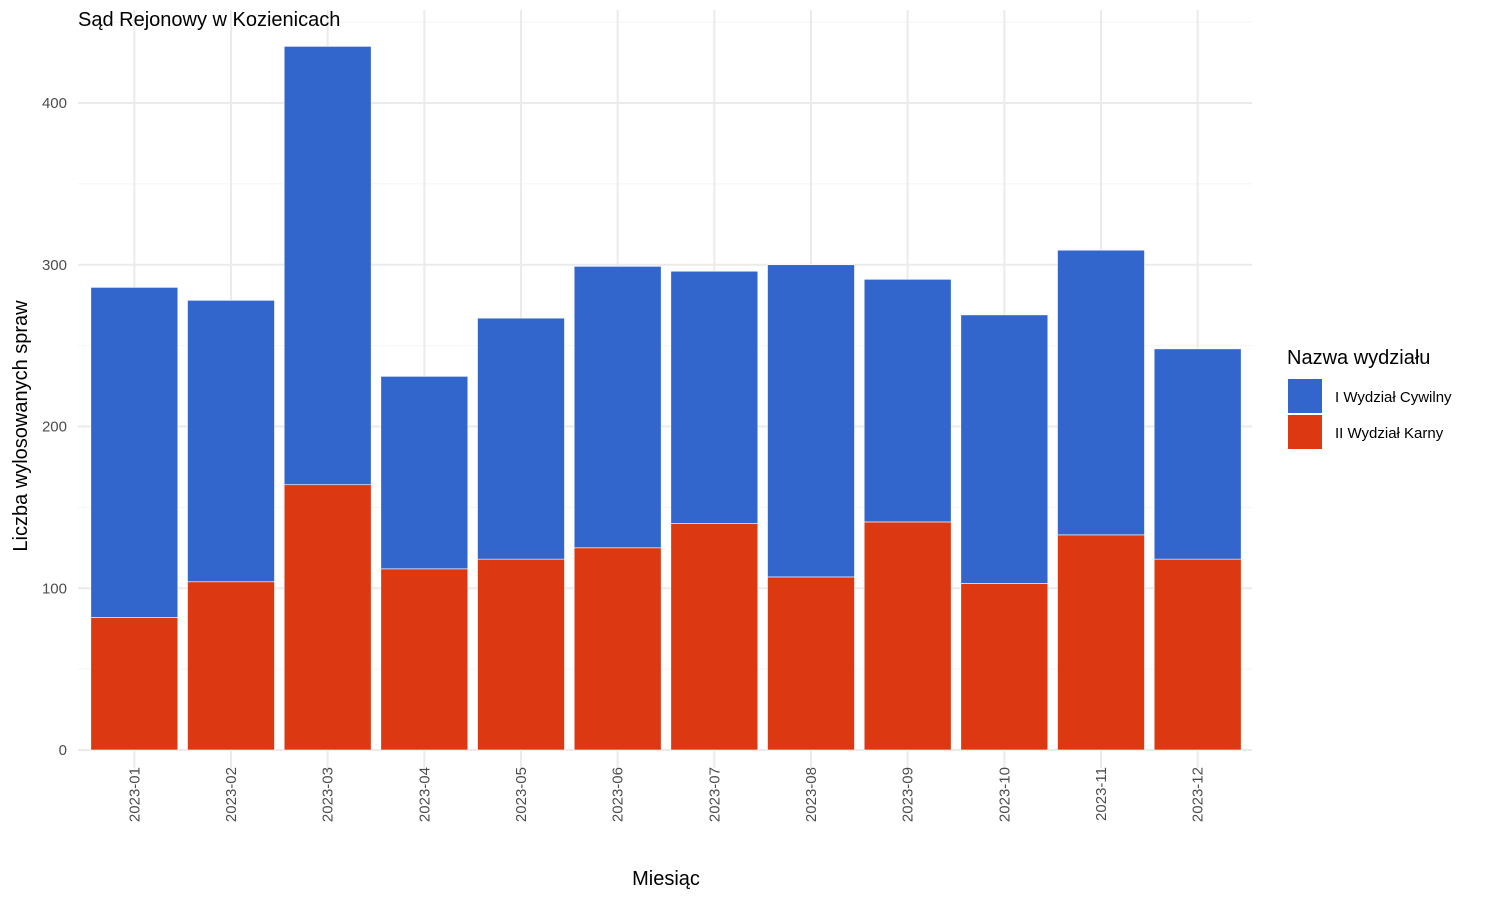 The width and height of the screenshot is (1500, 900). I want to click on x-tick-label: 2023-10, so click(1004, 794).